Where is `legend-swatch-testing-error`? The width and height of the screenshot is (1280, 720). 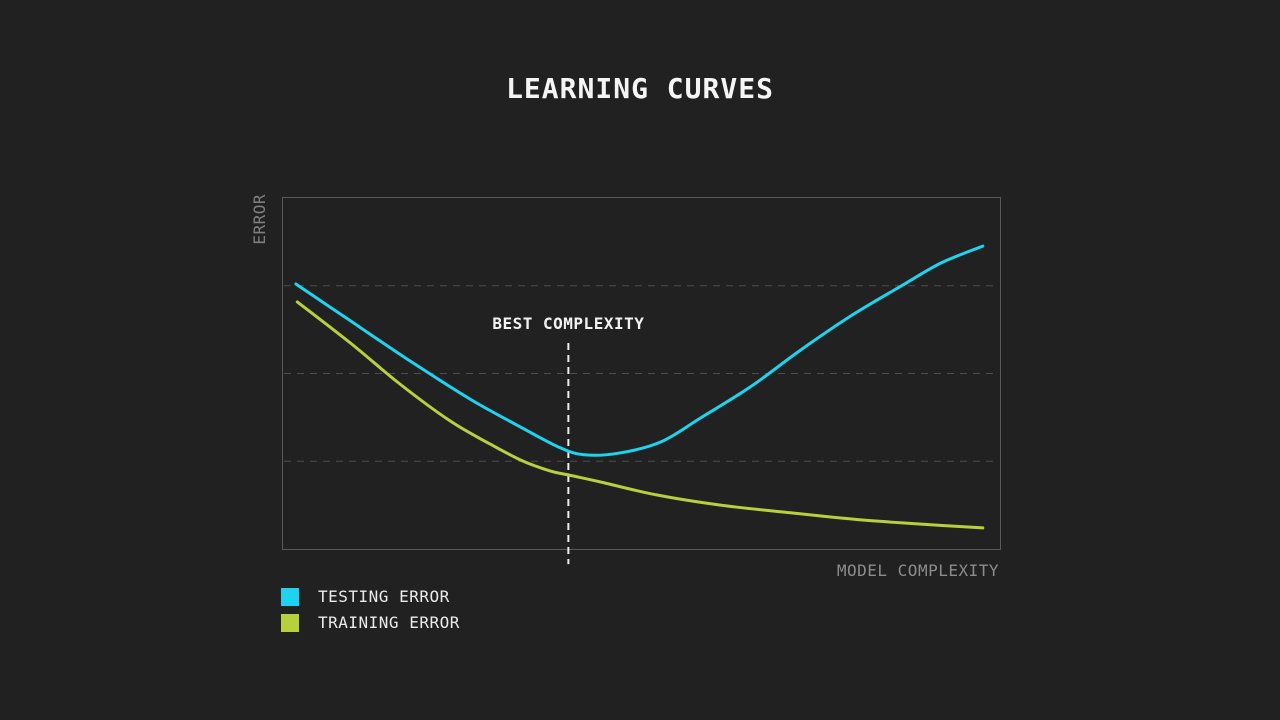 legend-swatch-testing-error is located at coordinates (290, 597).